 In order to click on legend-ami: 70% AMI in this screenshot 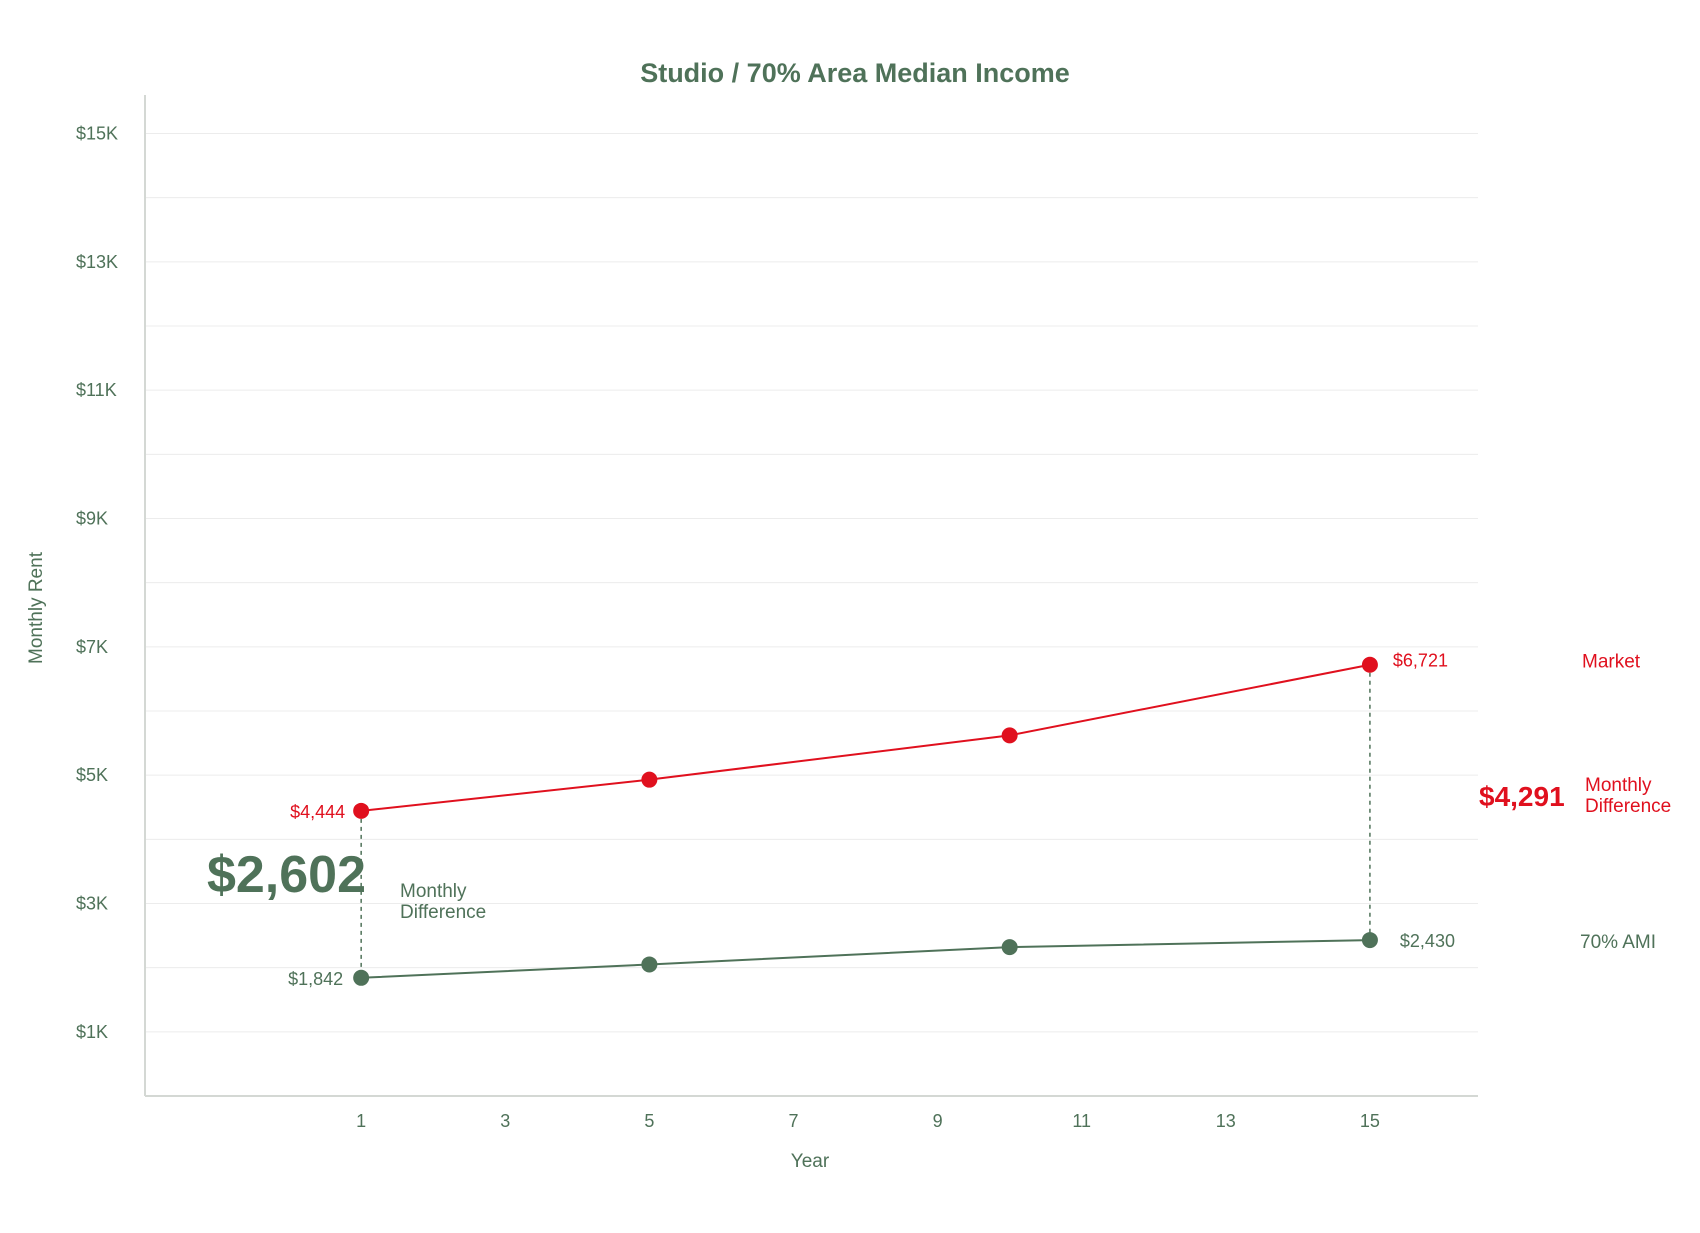, I will do `click(1618, 942)`.